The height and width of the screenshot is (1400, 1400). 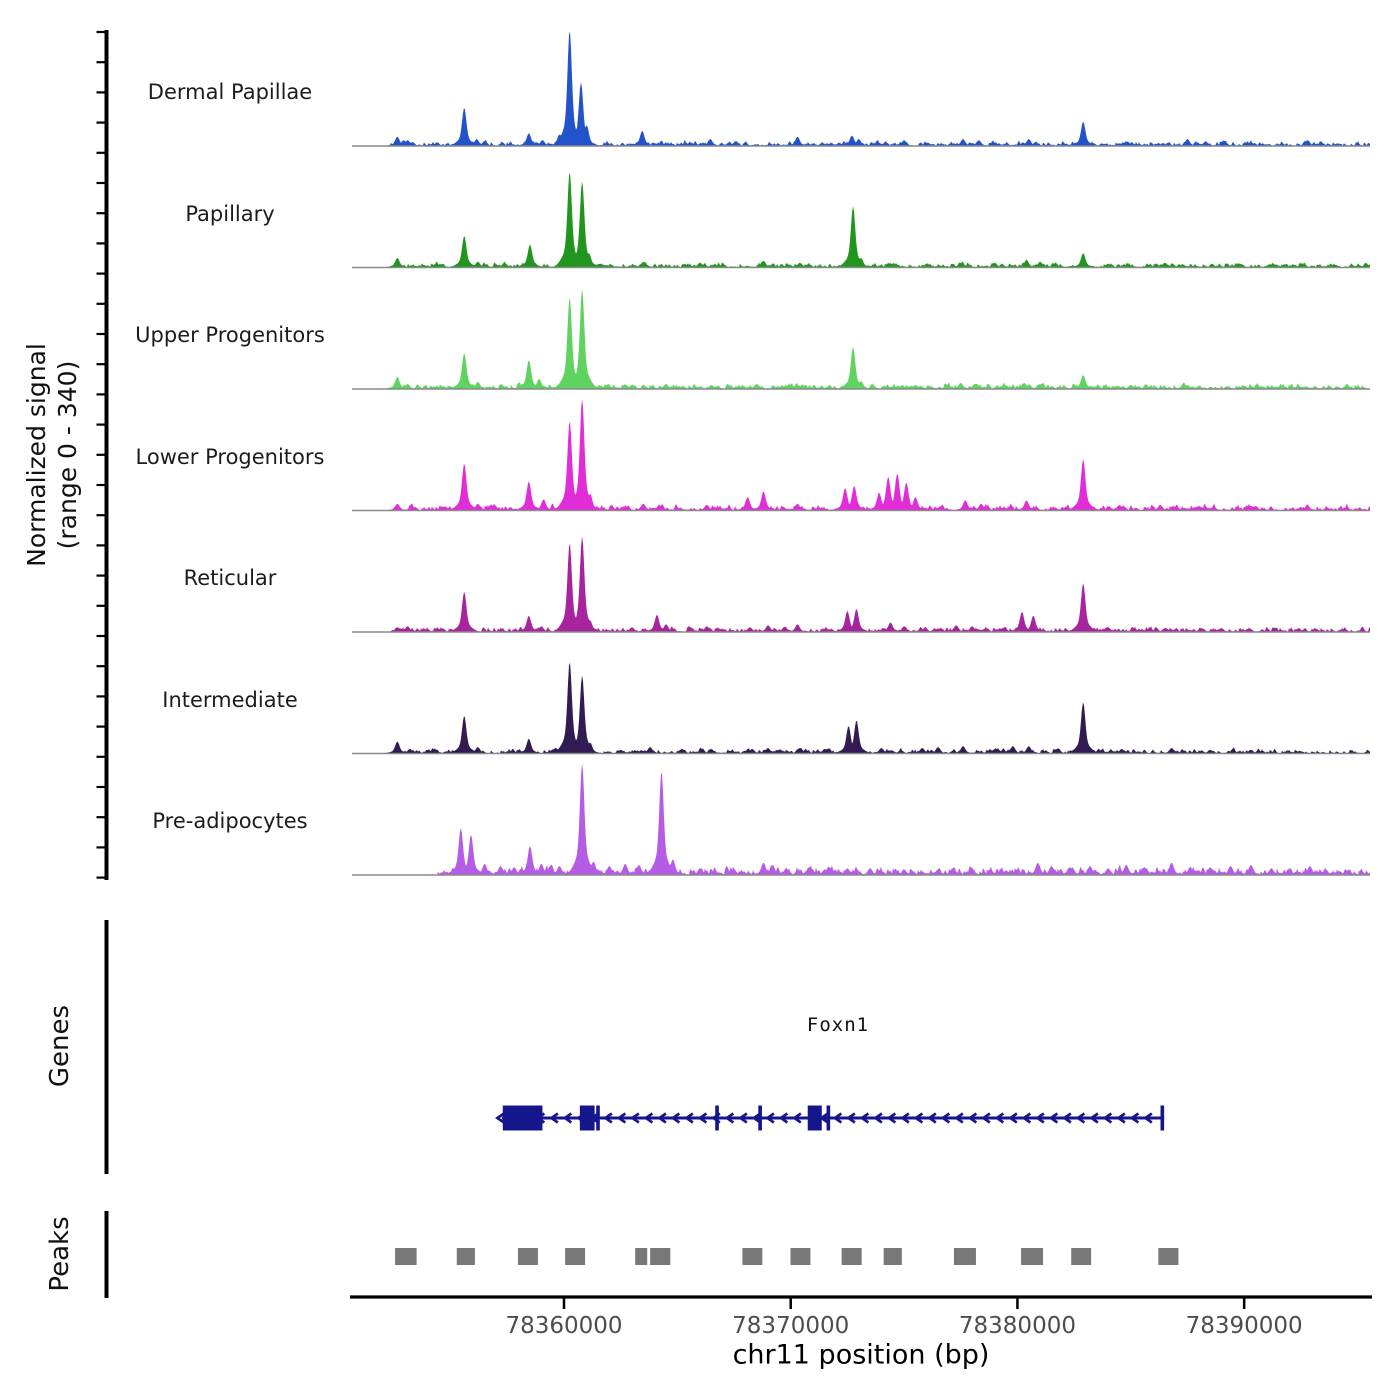 I want to click on genes-section-label: Genes, so click(x=60, y=1046).